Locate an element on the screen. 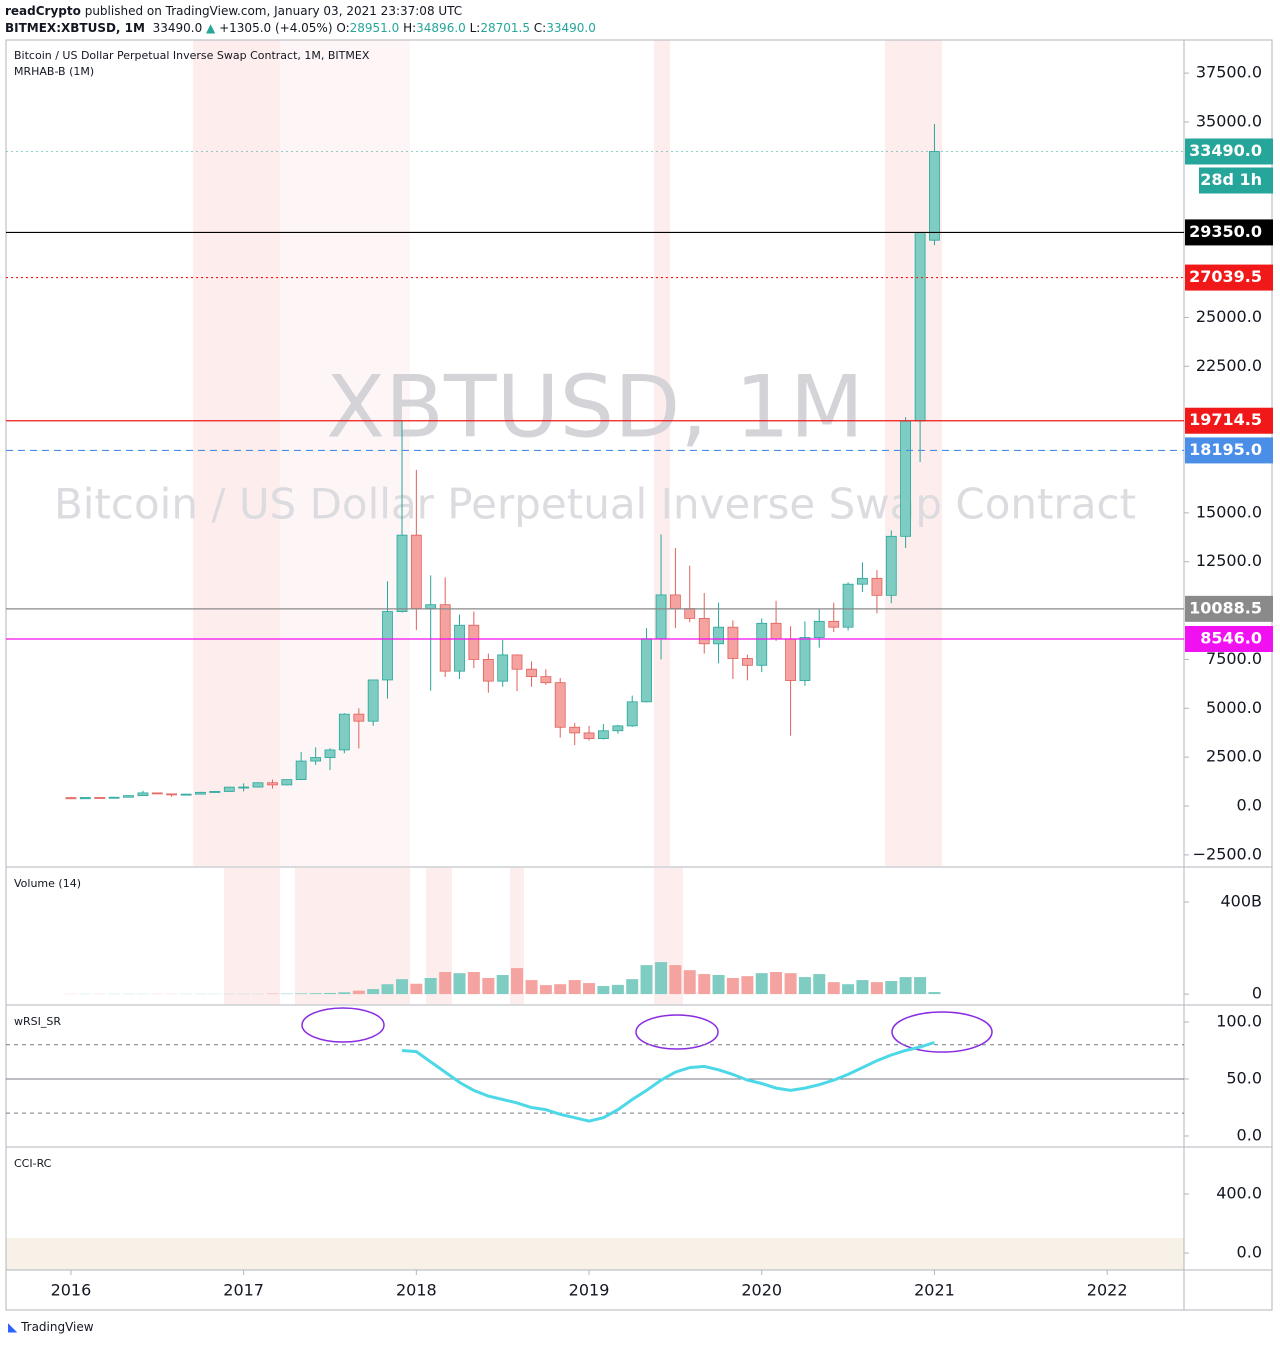 The width and height of the screenshot is (1280, 1345). price-label: 18195.0 is located at coordinates (1225, 449).